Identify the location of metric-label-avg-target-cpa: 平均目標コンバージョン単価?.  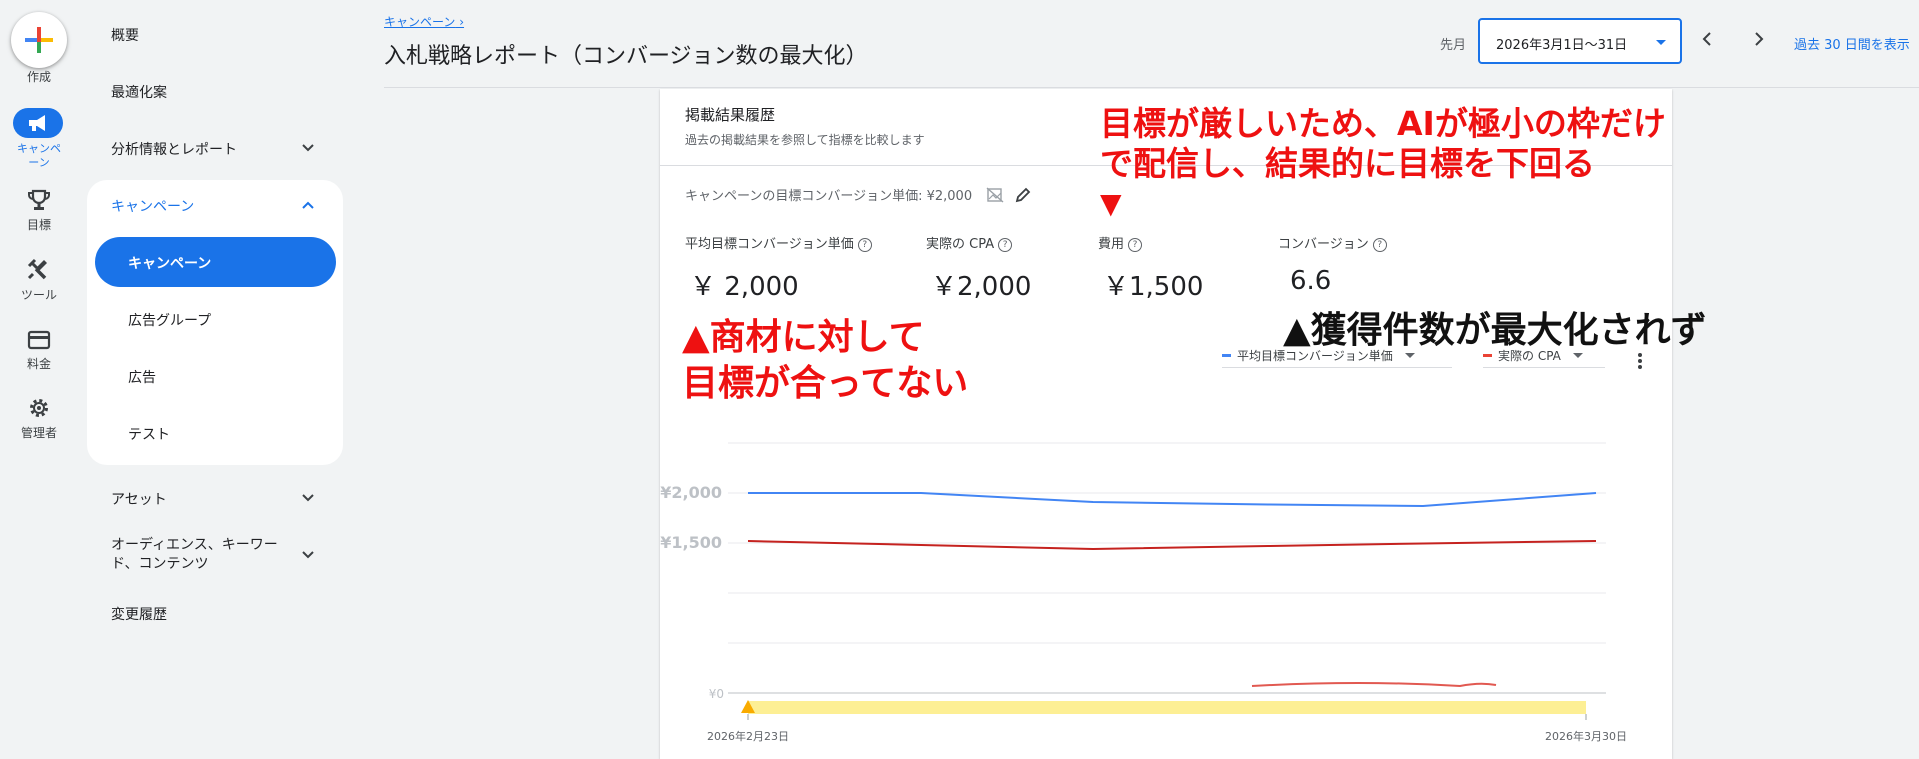
(778, 242).